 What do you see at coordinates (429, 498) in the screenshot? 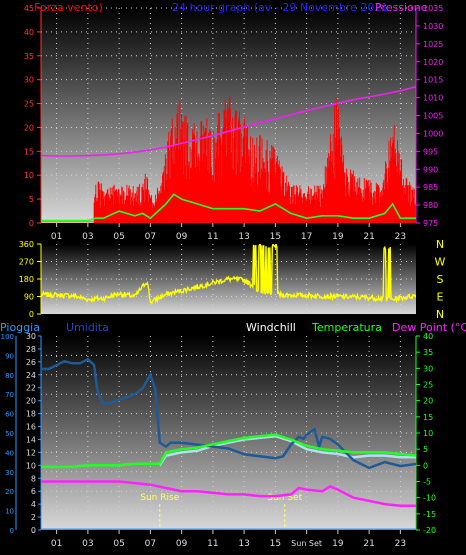
I see `temperature-tick-label: -10` at bounding box center [429, 498].